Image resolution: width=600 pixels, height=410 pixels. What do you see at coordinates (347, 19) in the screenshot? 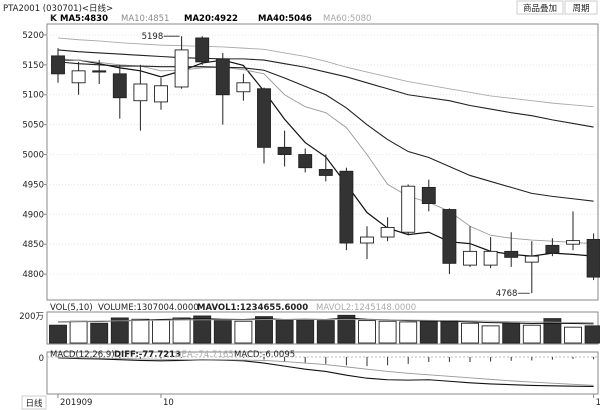
I see `ma-legend-item: MA60:5080` at bounding box center [347, 19].